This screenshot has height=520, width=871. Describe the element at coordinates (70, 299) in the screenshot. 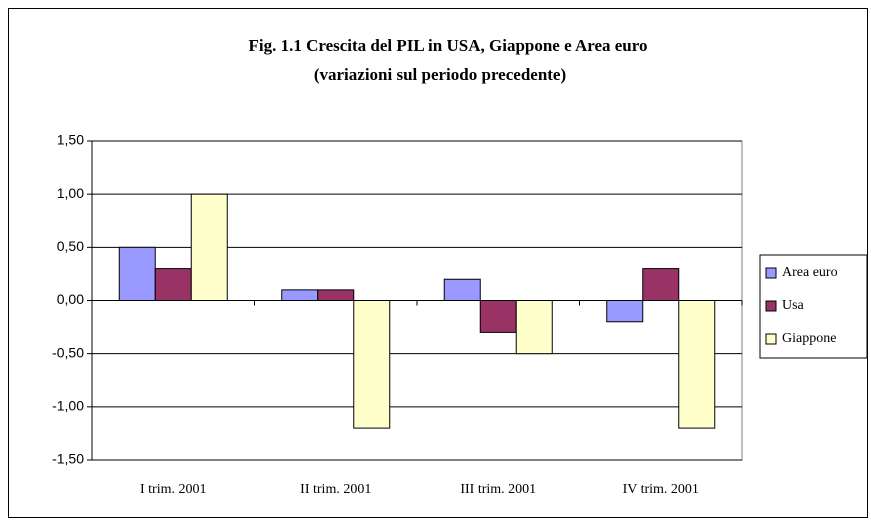

I see `y-tick-label: 0,00` at that location.